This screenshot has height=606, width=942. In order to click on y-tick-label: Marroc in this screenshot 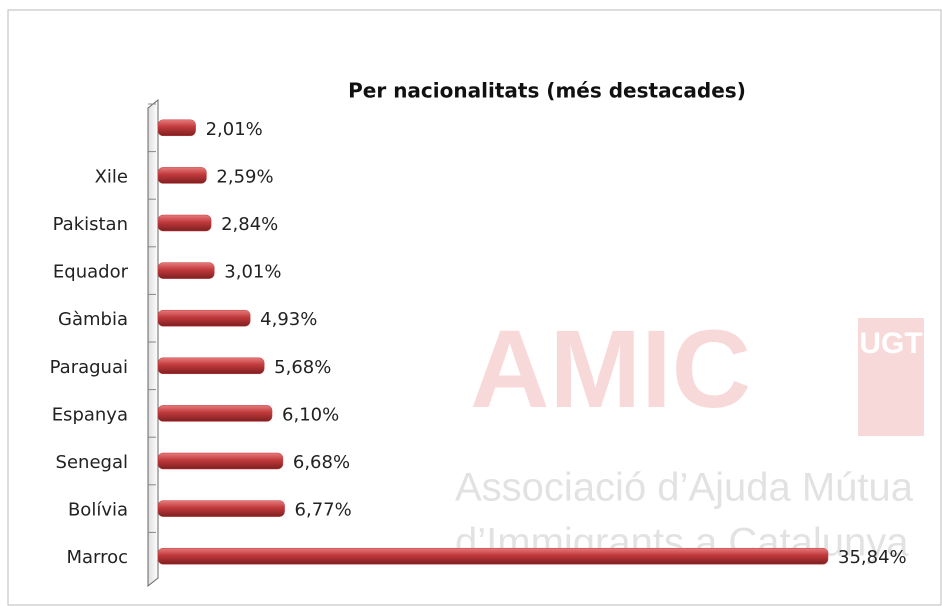, I will do `click(97, 557)`.